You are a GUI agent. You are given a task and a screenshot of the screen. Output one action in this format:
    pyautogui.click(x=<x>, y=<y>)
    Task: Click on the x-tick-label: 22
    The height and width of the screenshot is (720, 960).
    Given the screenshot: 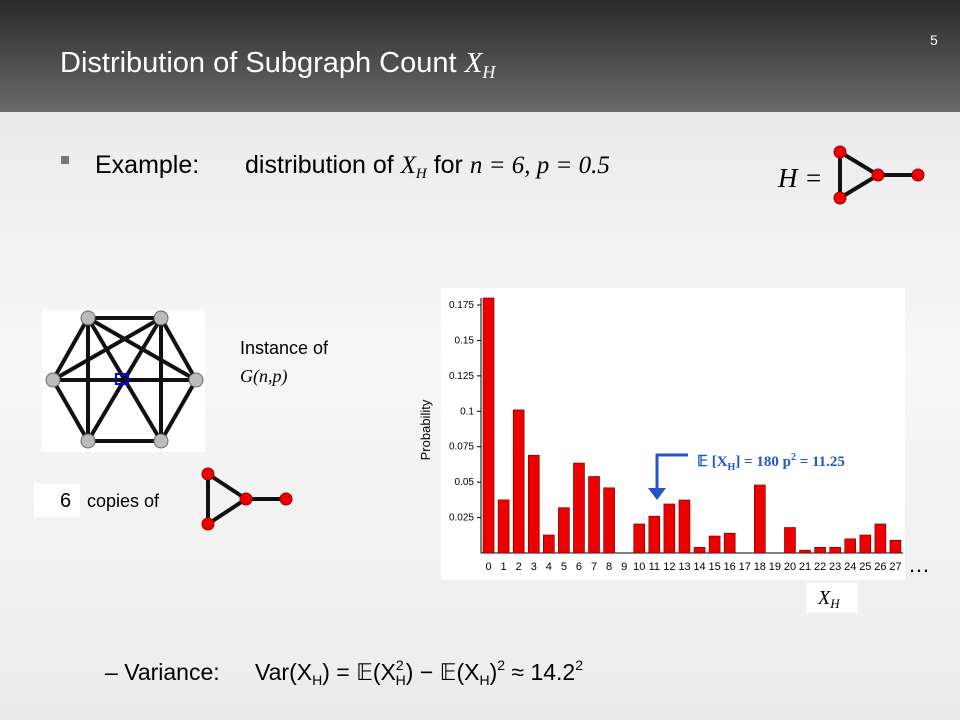 What is the action you would take?
    pyautogui.click(x=820, y=567)
    